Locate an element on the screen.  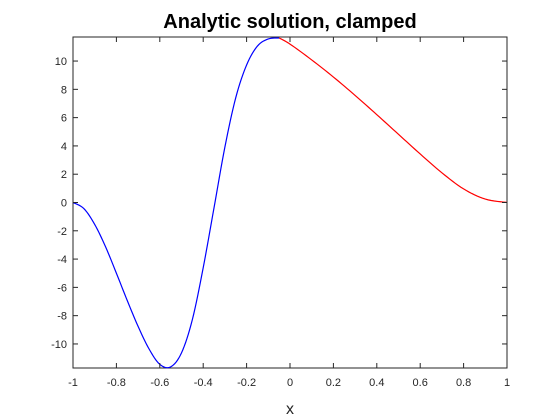
x-tick-label: 0.2 is located at coordinates (333, 383).